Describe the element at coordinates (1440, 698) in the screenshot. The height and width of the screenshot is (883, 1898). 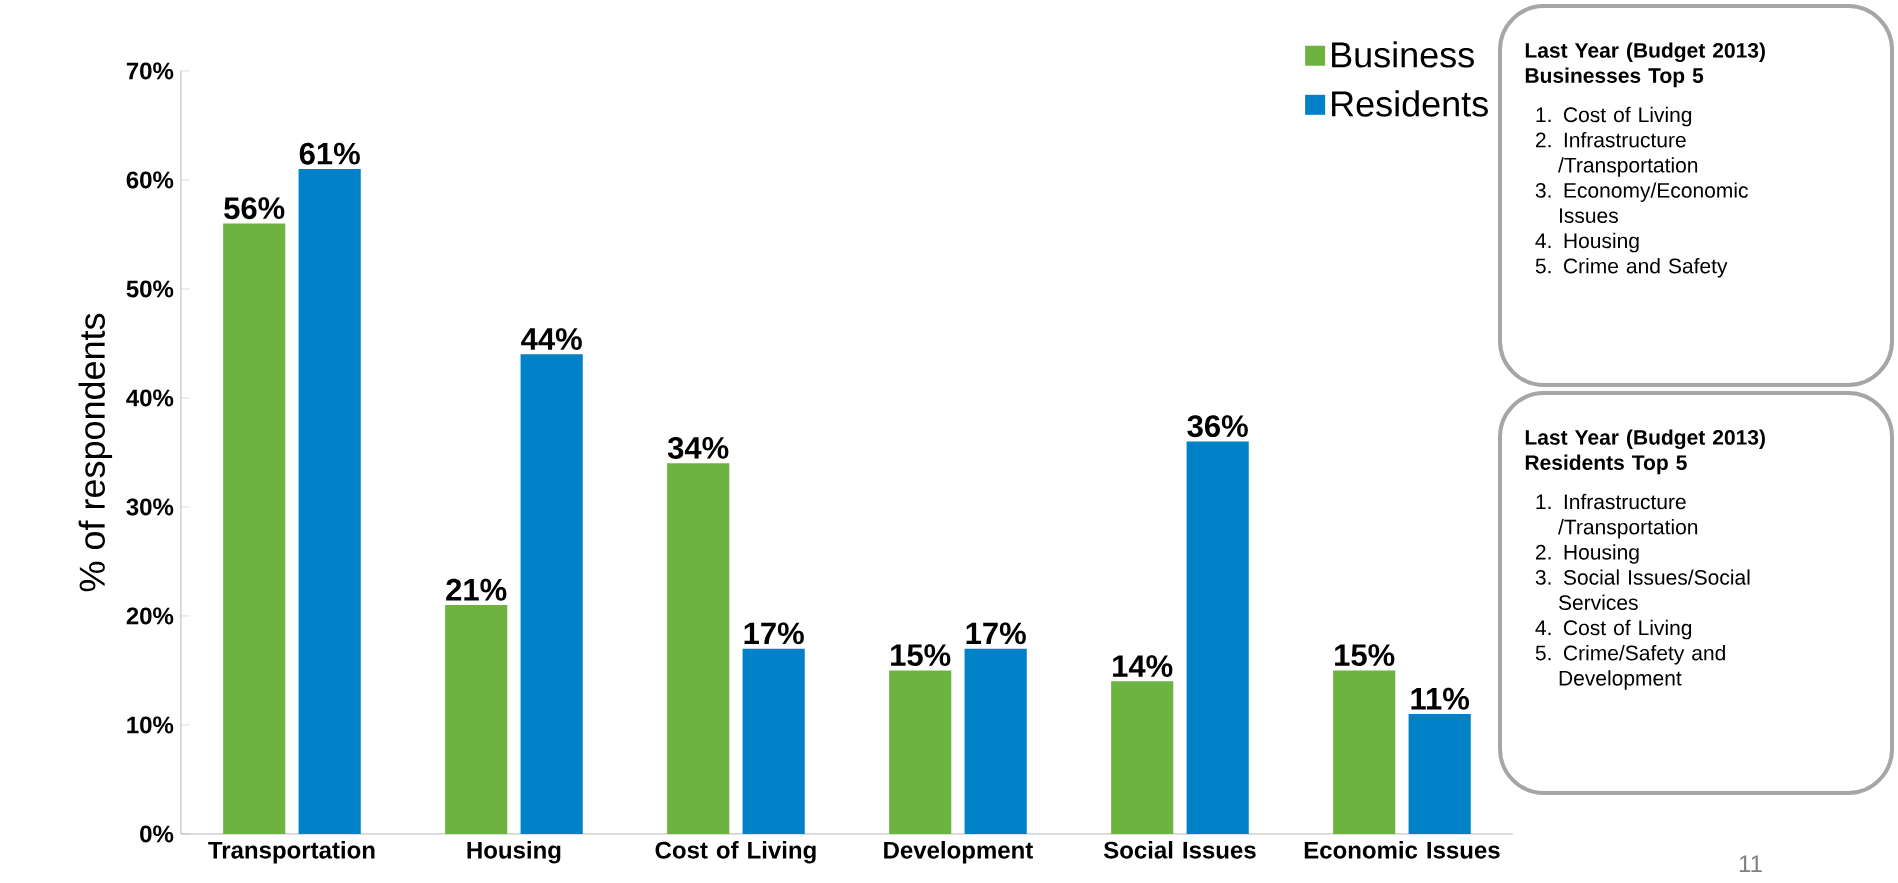
I see `data-label: 11%` at that location.